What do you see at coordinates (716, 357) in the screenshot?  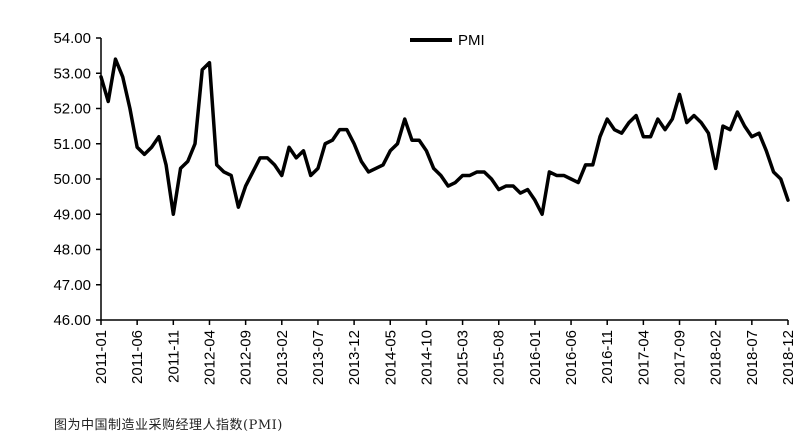 I see `x-tick-label: 2018-02` at bounding box center [716, 357].